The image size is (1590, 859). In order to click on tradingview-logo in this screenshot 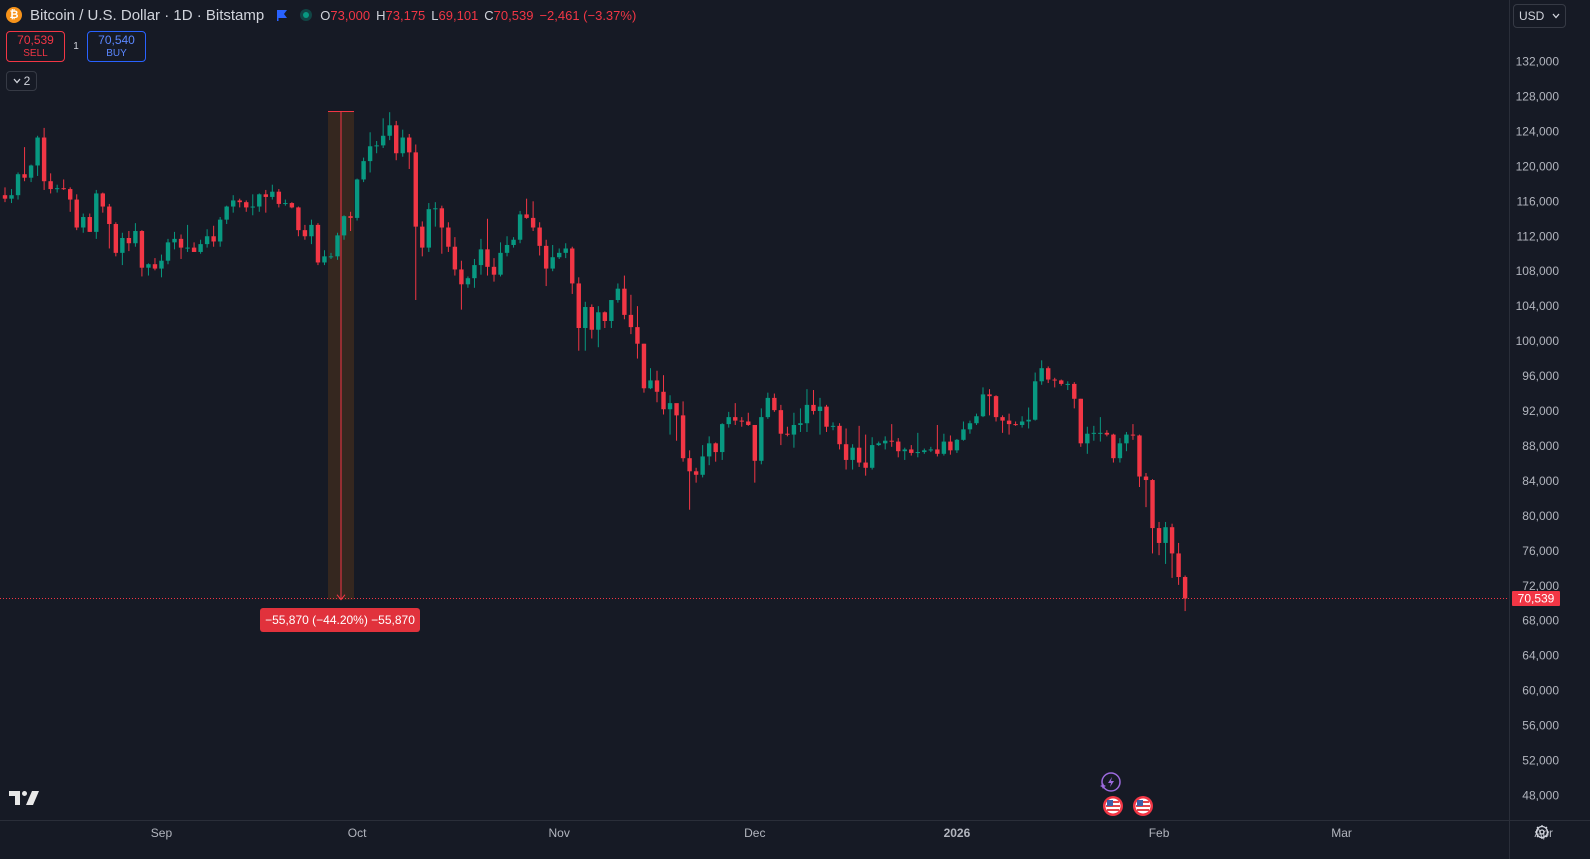, I will do `click(25, 798)`.